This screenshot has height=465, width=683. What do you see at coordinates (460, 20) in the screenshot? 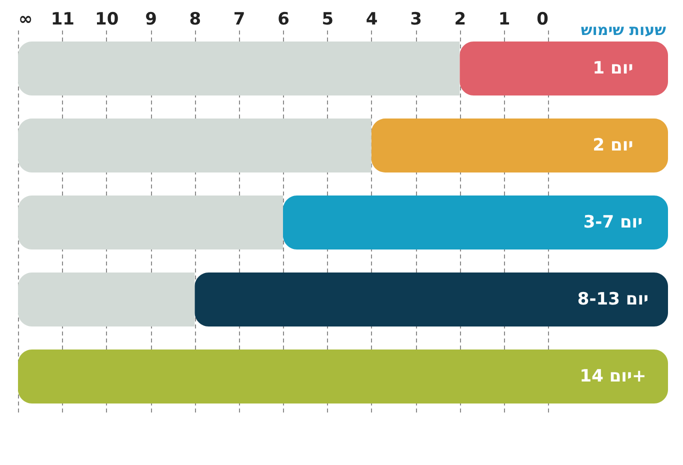
I see `x-tick-label: 2` at bounding box center [460, 20].